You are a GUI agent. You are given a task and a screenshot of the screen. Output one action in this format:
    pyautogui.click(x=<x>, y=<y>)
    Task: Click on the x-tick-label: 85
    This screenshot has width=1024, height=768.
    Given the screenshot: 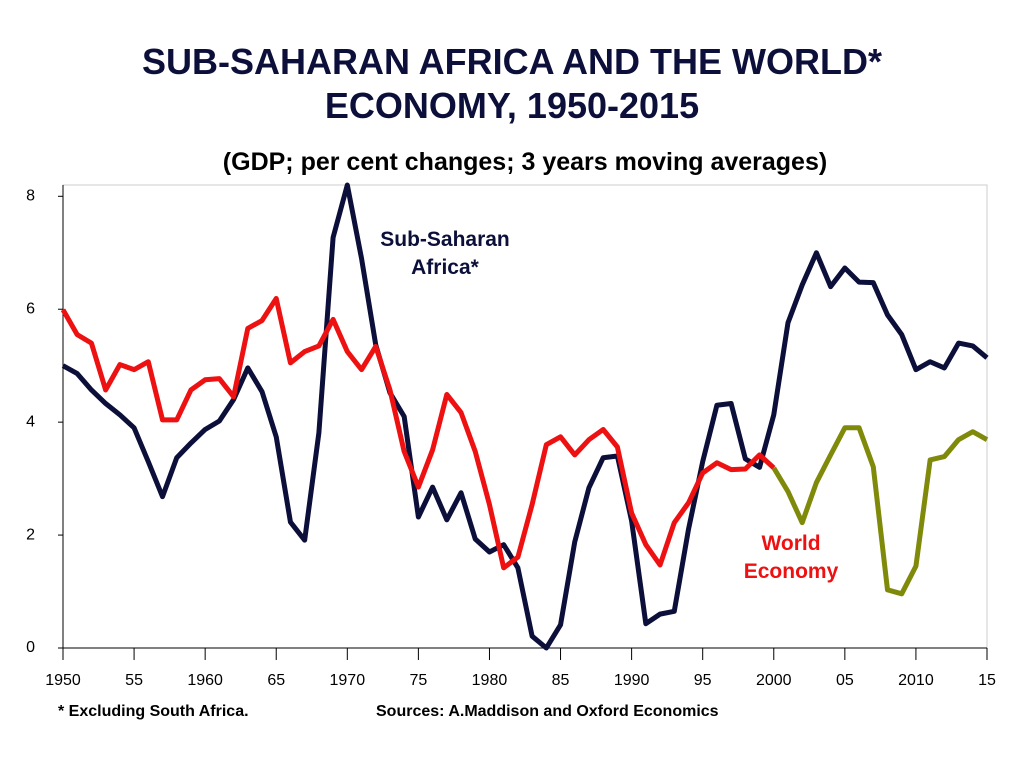 What is the action you would take?
    pyautogui.click(x=561, y=680)
    